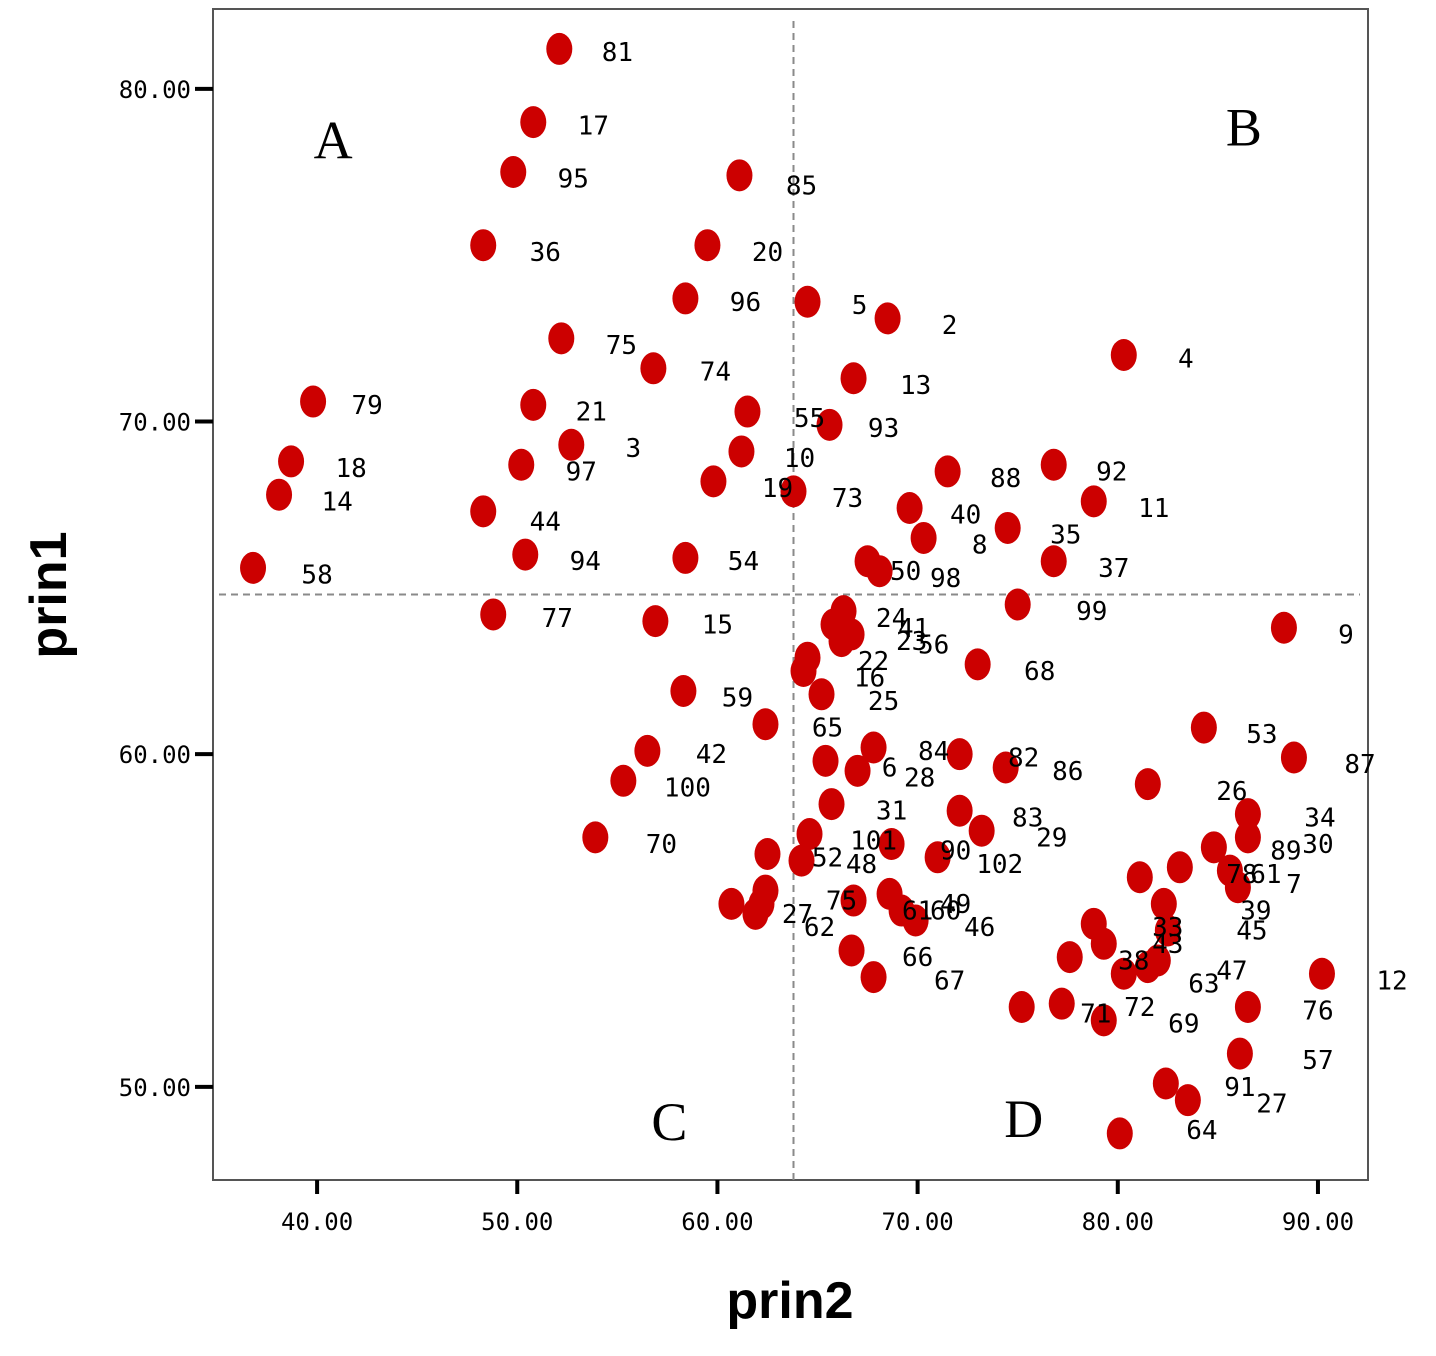 The width and height of the screenshot is (1436, 1356). What do you see at coordinates (945, 579) in the screenshot?
I see `data-label: 98` at bounding box center [945, 579].